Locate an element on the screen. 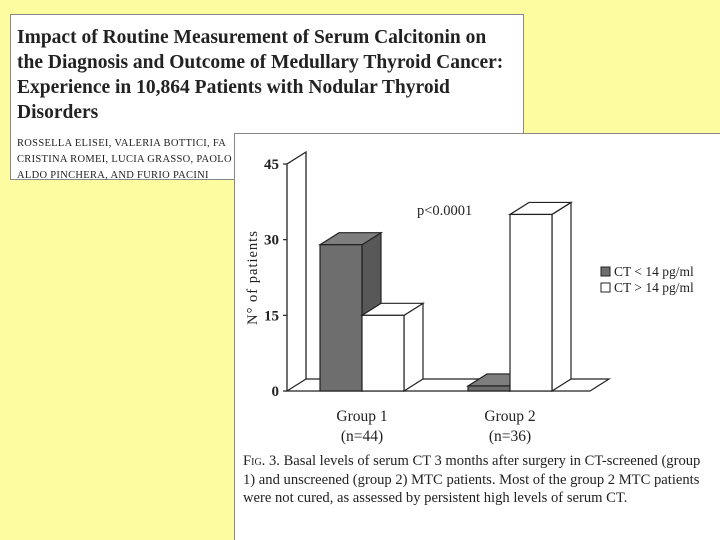 This screenshot has width=720, height=540. y-axis-wall is located at coordinates (296, 270).